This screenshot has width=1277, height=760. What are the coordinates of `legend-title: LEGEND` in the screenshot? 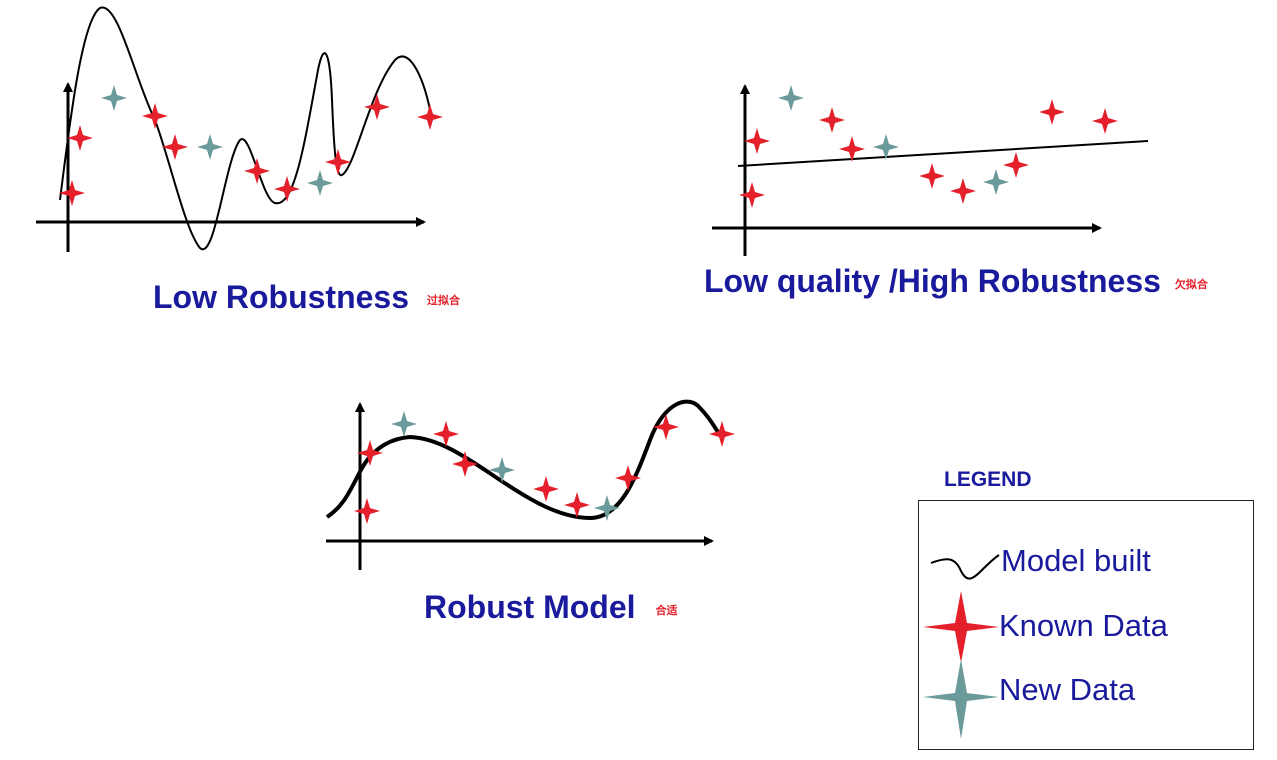 It's located at (988, 479).